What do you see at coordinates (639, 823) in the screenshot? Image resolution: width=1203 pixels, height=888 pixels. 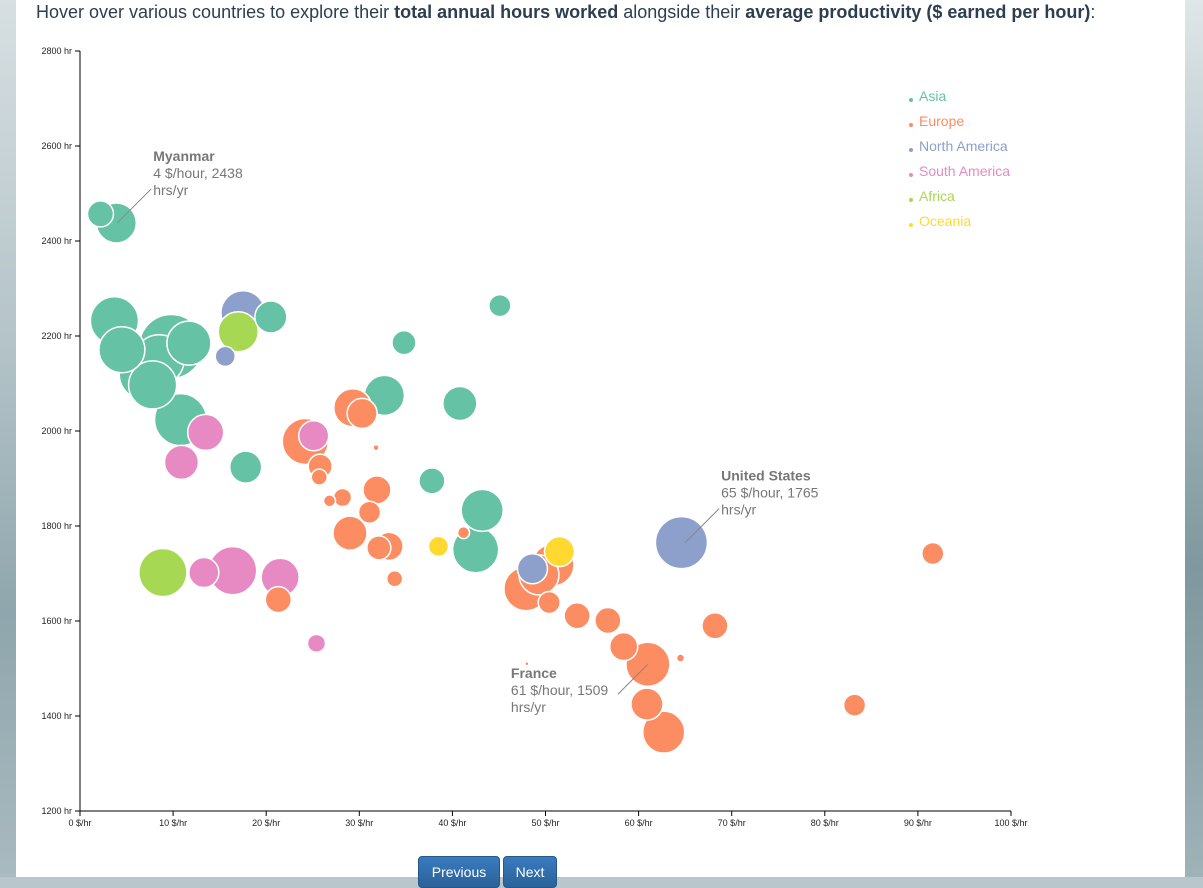 I see `x-tick-label: 60 $/hr` at bounding box center [639, 823].